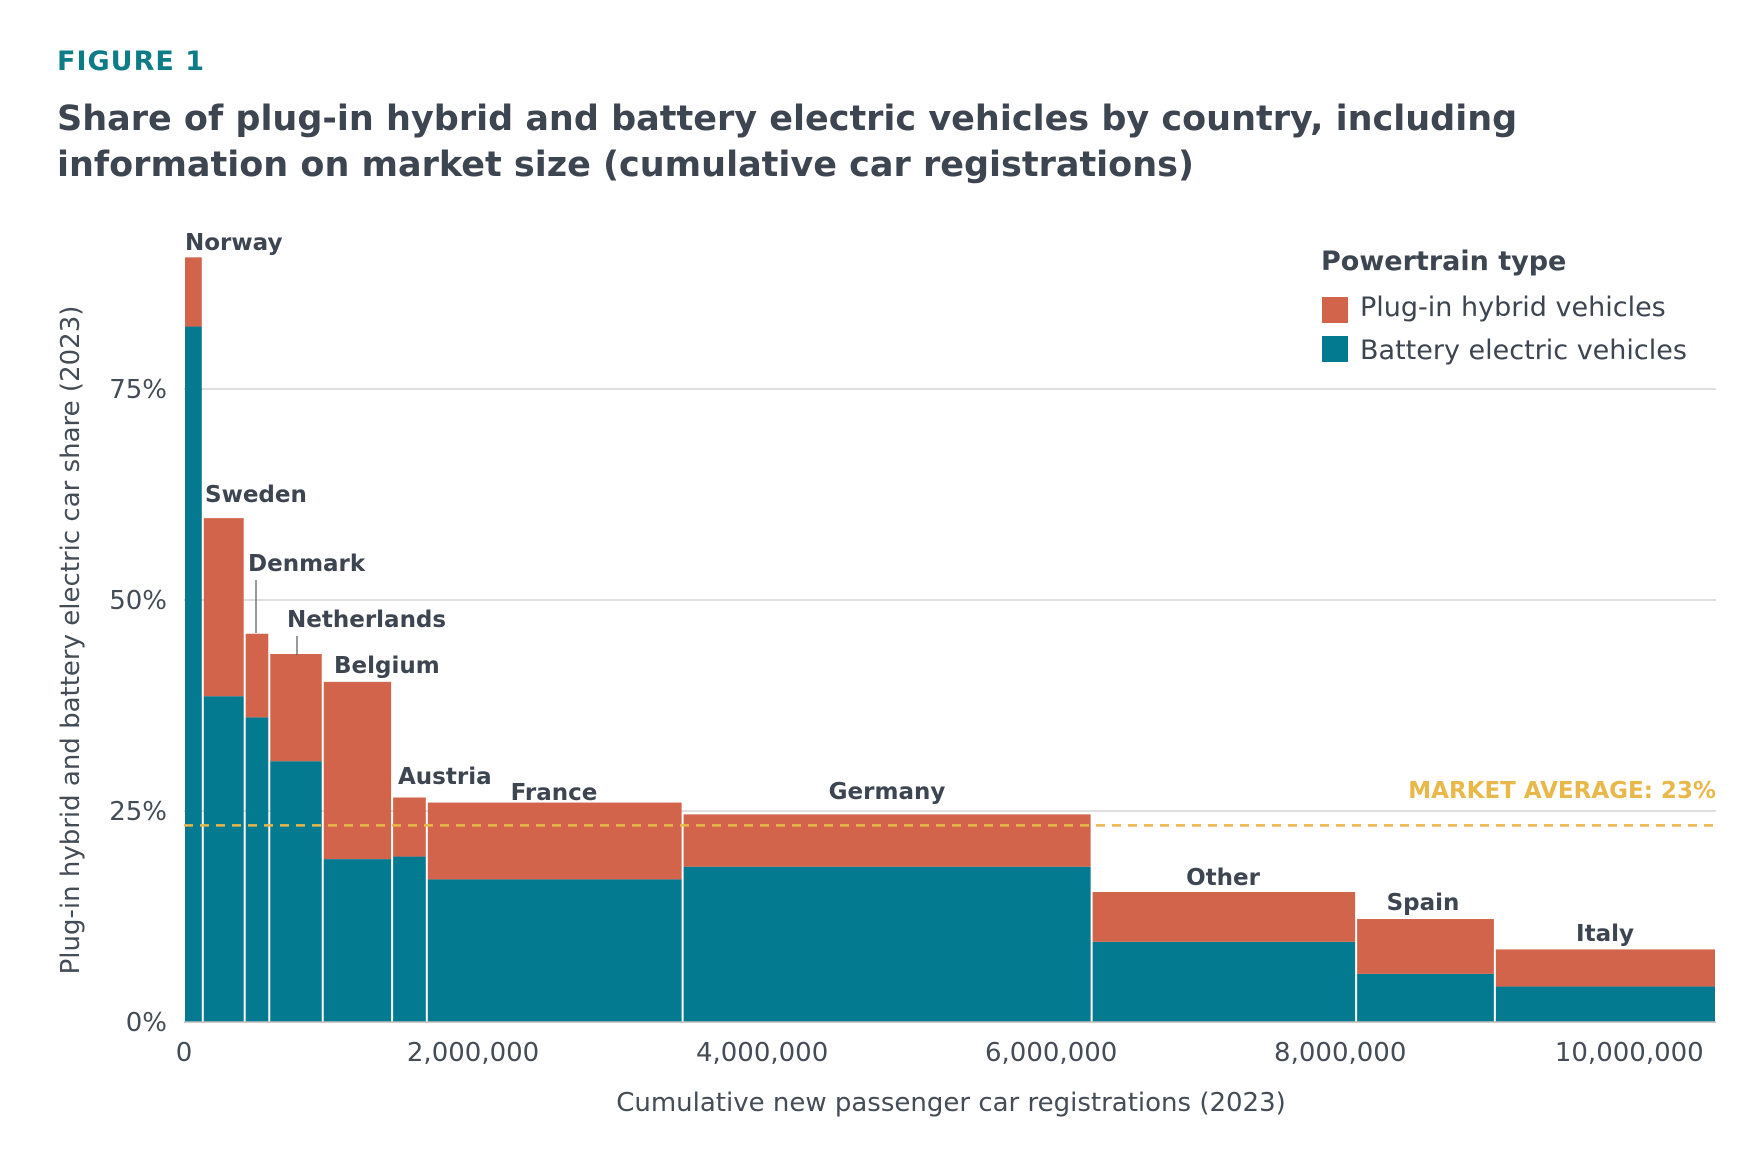  I want to click on legend-title: Powertrain type, so click(1443, 261).